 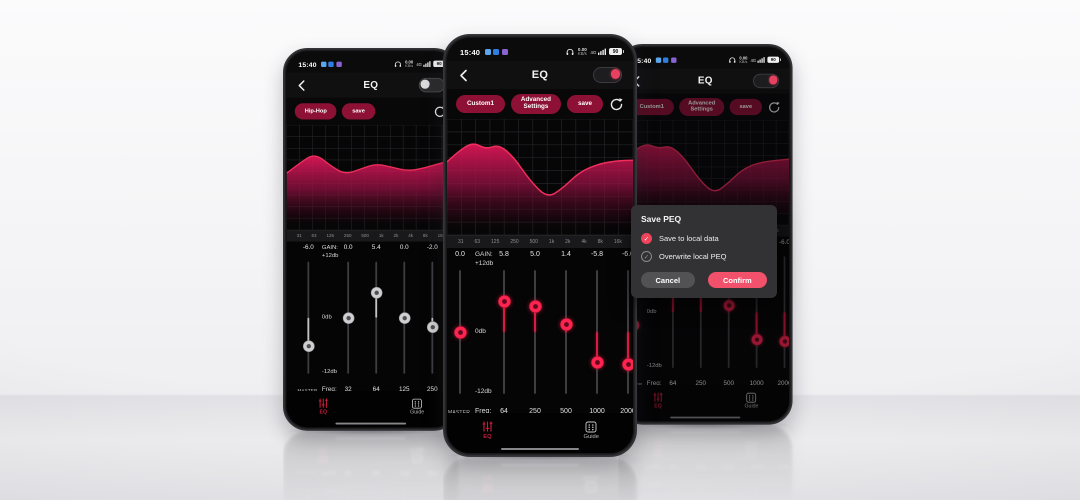 I want to click on slider-track-master, so click(x=308, y=317).